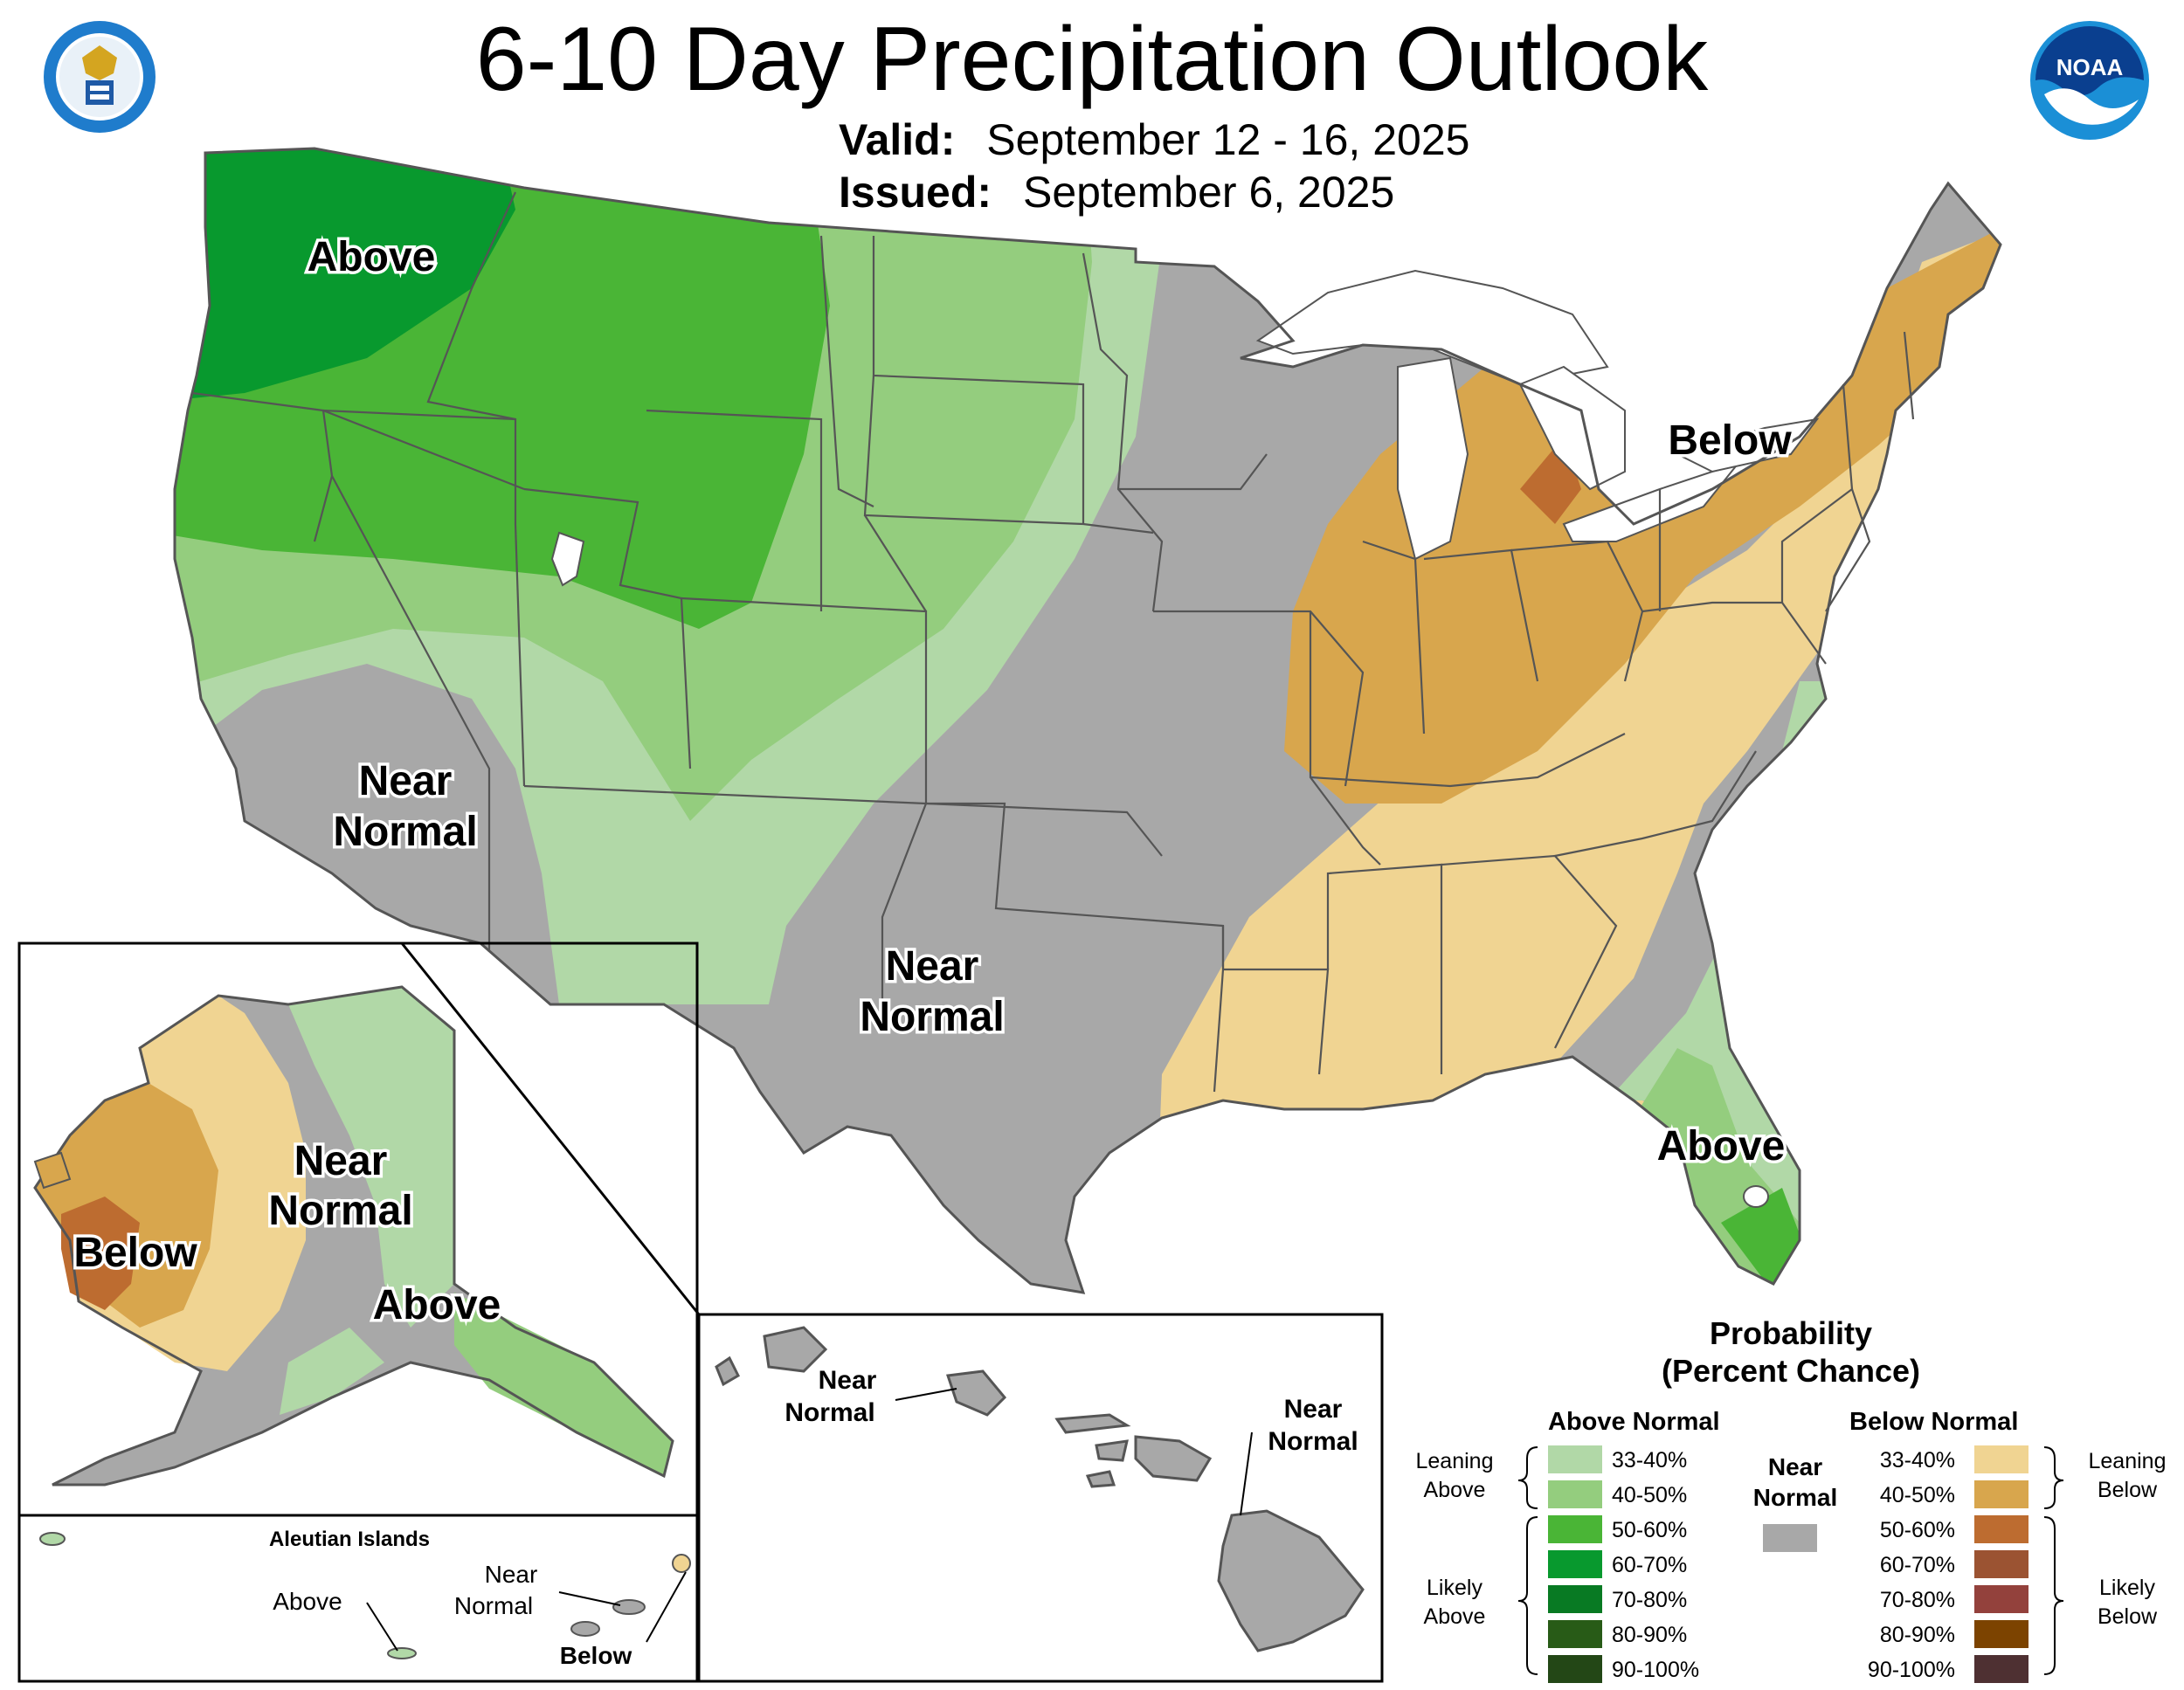  Describe the element at coordinates (589, 1598) in the screenshot. I see `aleutian-near-pointer` at that location.